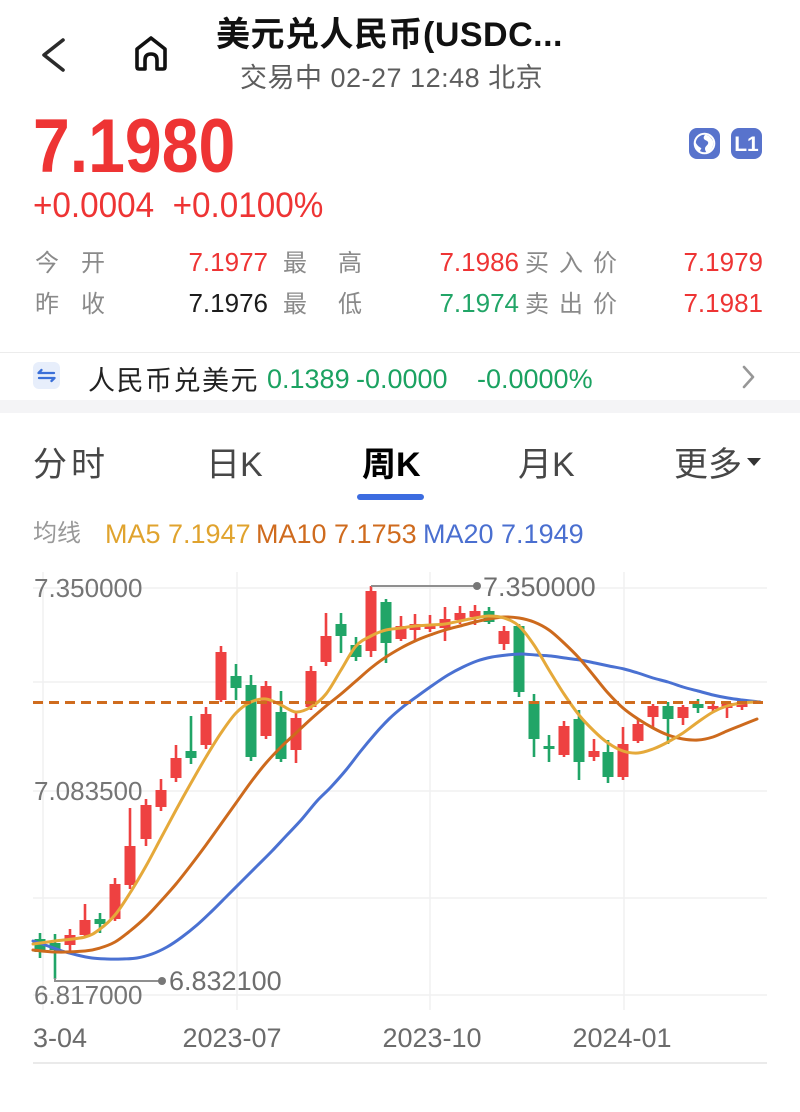 Image resolution: width=800 pixels, height=1112 pixels. I want to click on svg-text: 2024-01, so click(621, 1035).